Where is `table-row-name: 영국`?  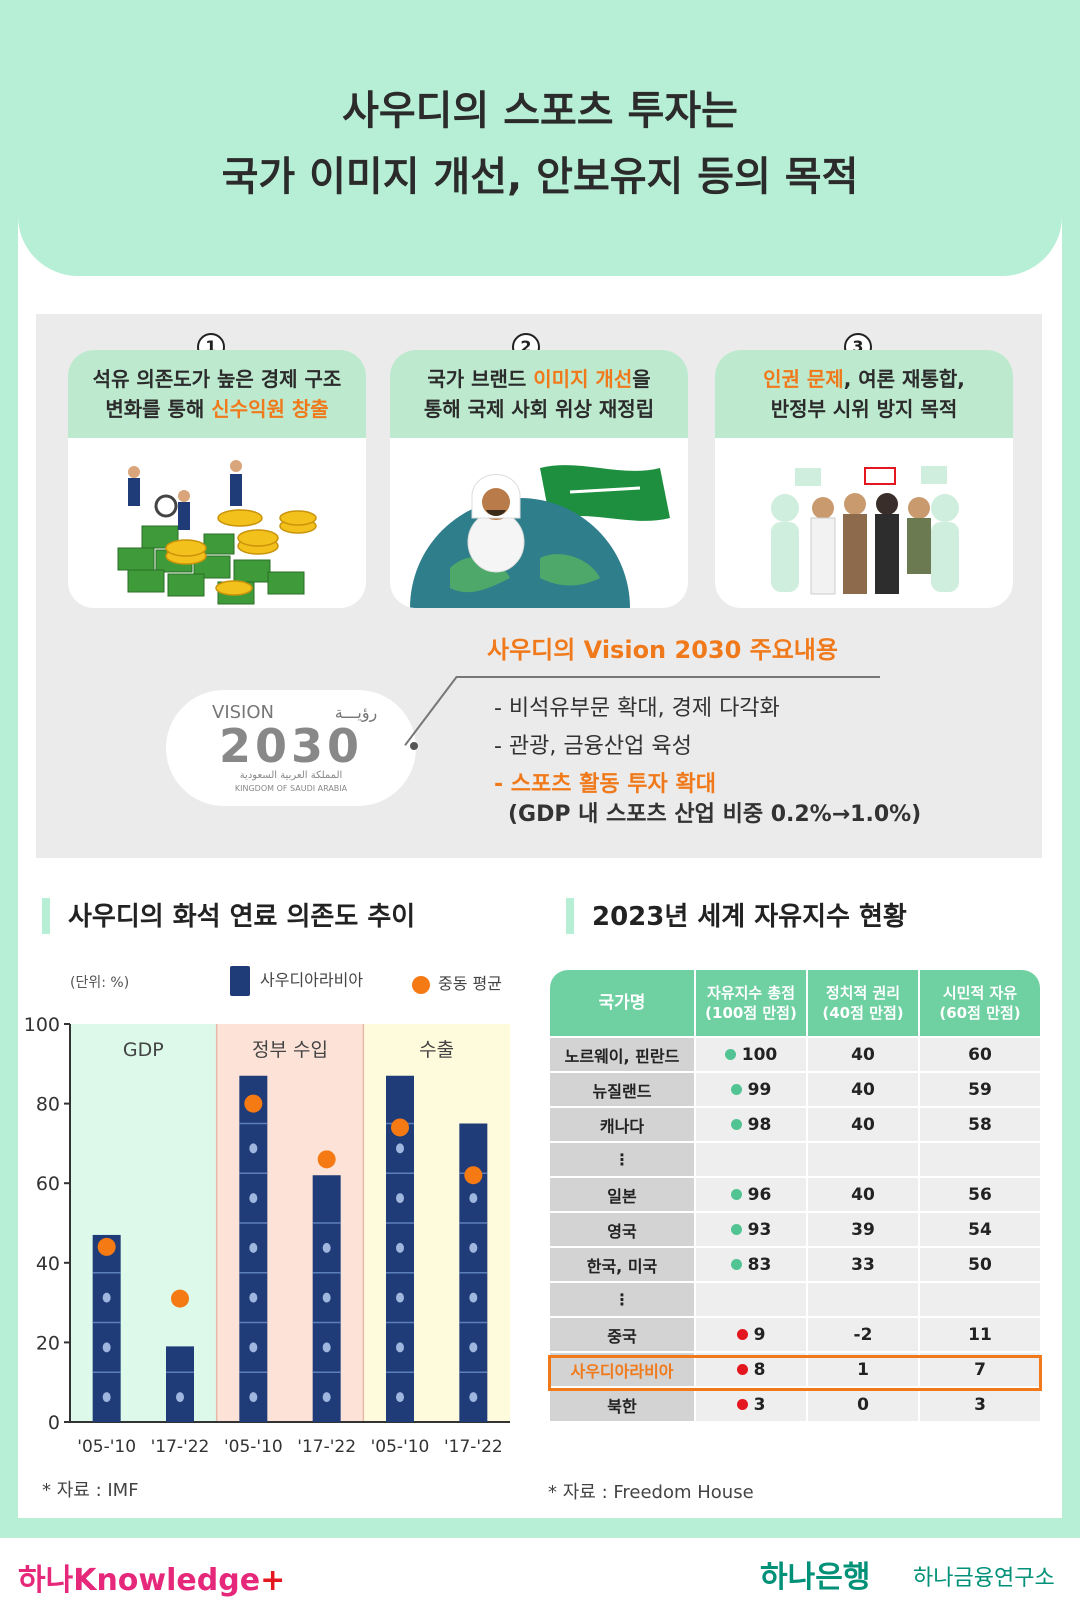
table-row-name: 영국 is located at coordinates (622, 1229).